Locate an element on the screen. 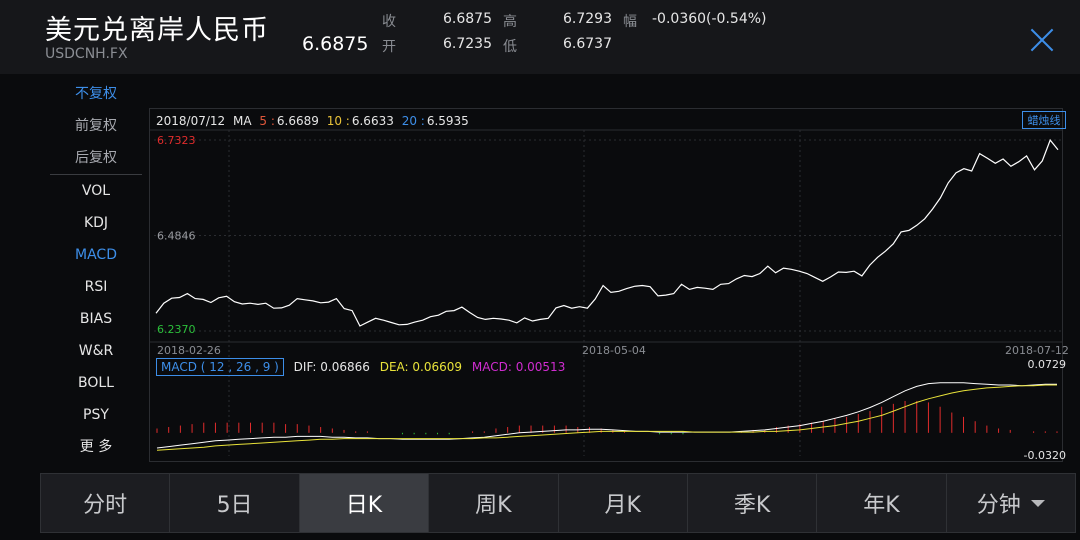 The width and height of the screenshot is (1080, 540). tab-monthly-k: 月K is located at coordinates (622, 503).